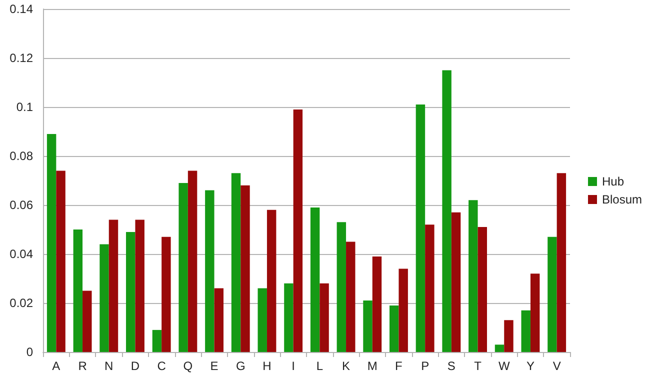  What do you see at coordinates (135, 366) in the screenshot?
I see `x-tick-label: D` at bounding box center [135, 366].